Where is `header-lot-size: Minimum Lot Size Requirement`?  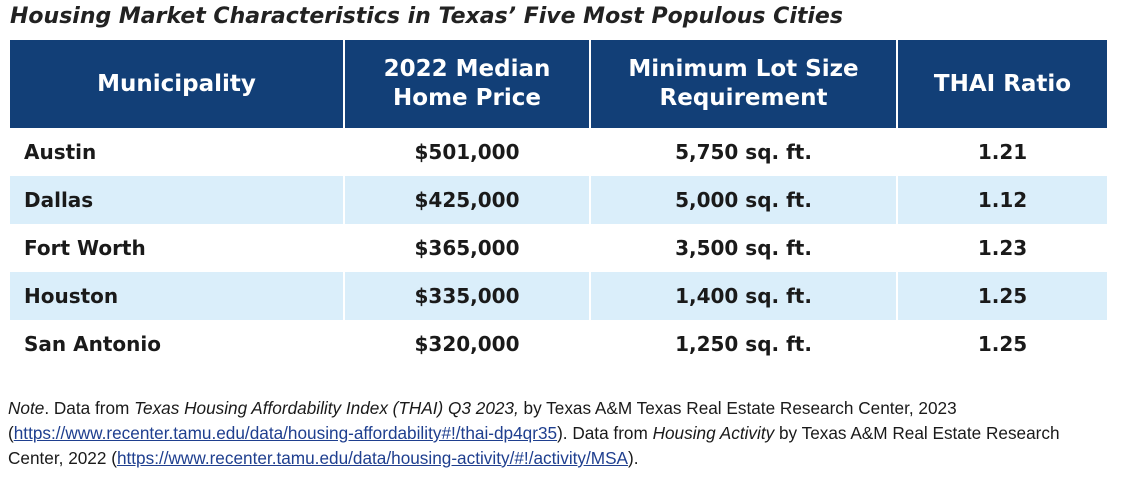 header-lot-size: Minimum Lot Size Requirement is located at coordinates (744, 84).